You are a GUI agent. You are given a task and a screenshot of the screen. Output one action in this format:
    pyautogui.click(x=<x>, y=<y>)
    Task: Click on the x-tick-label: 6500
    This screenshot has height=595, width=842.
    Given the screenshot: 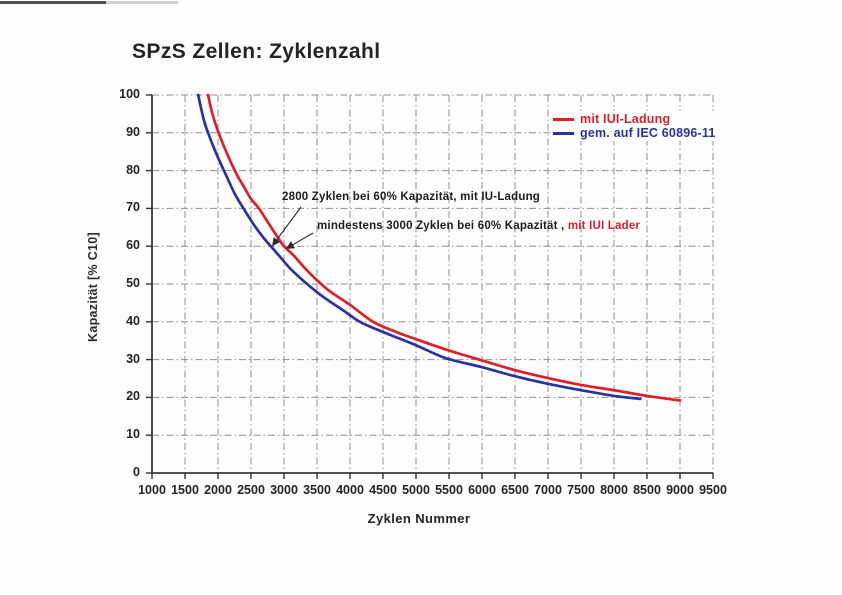 What is the action you would take?
    pyautogui.click(x=515, y=490)
    